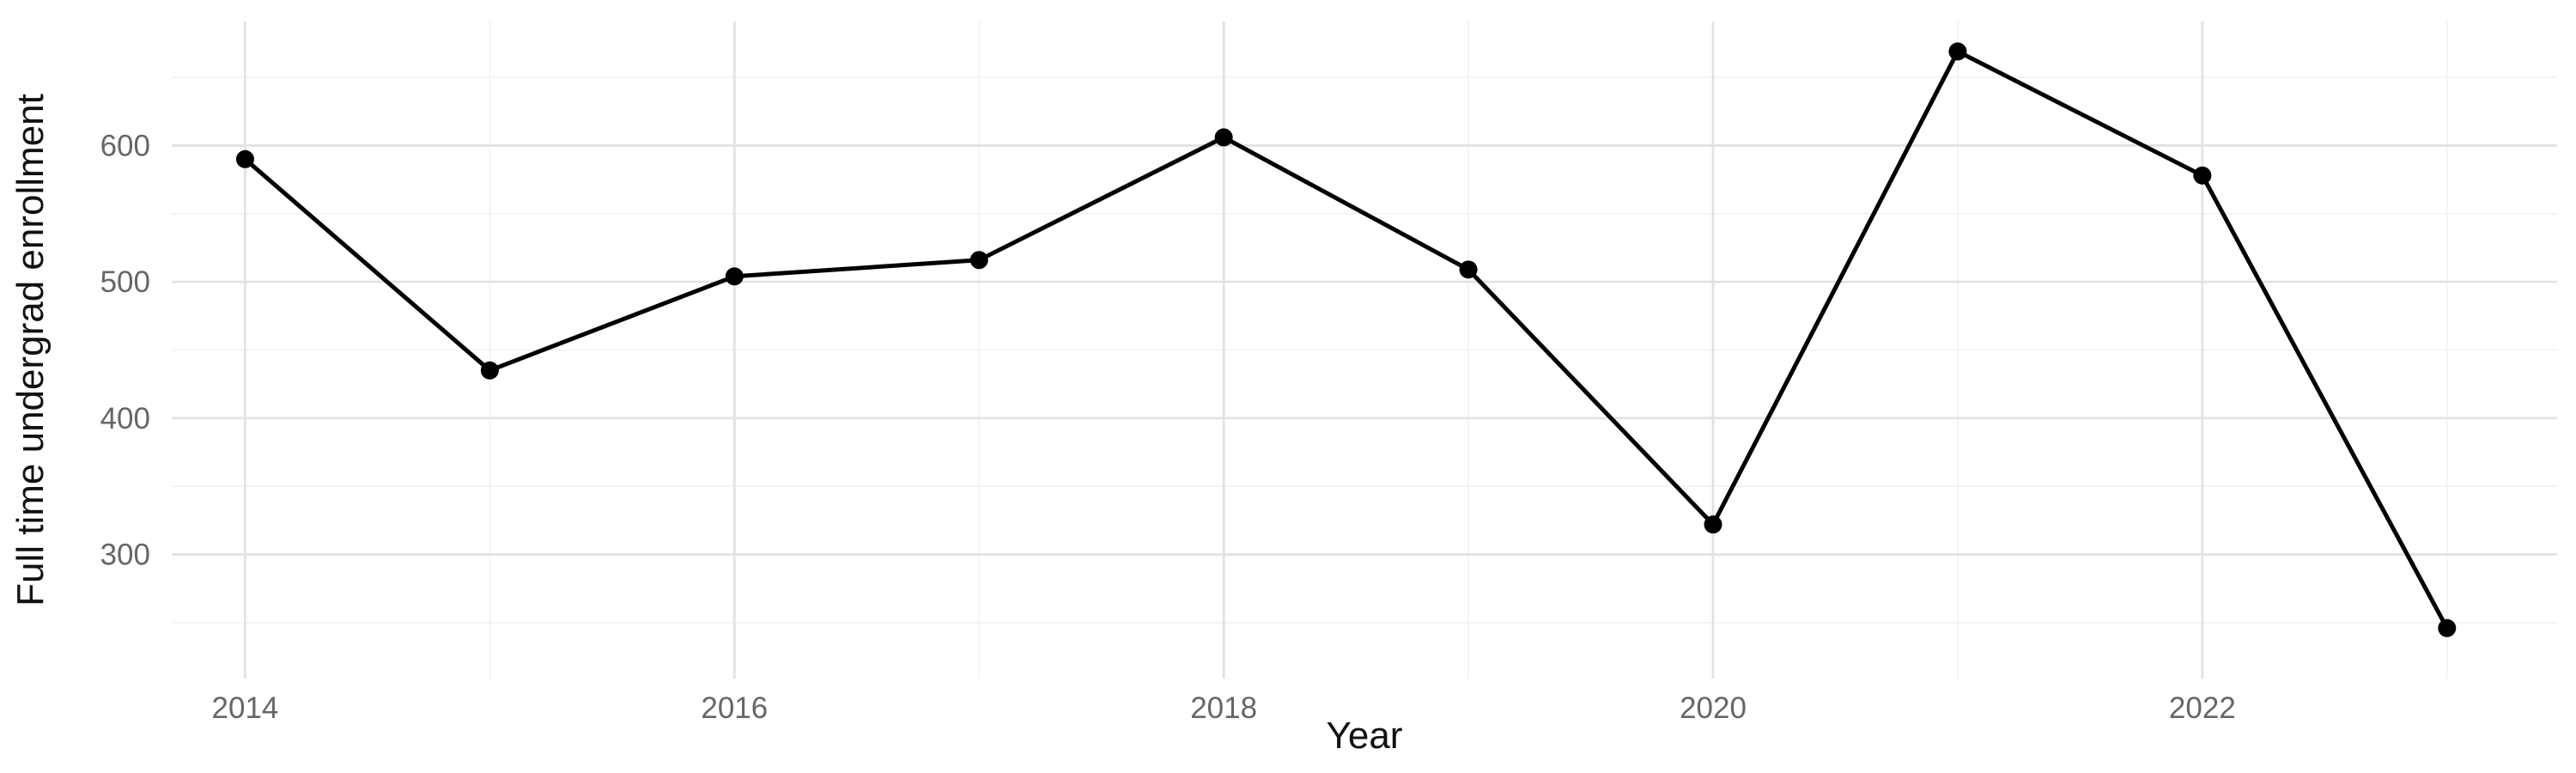  I want to click on x-tick-label: 2020, so click(1714, 708).